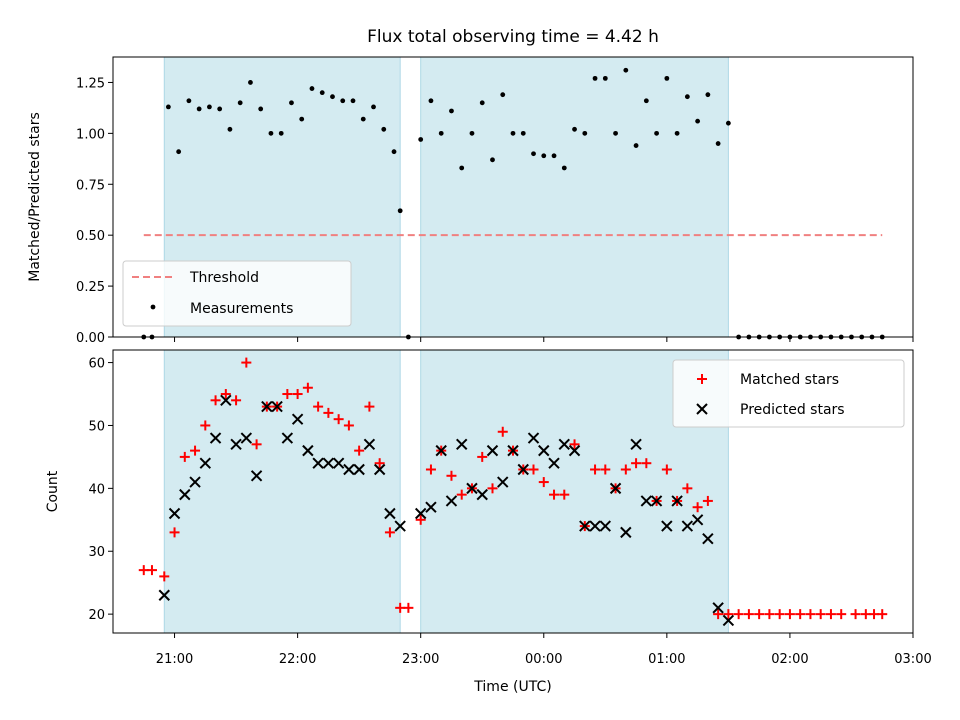  Describe the element at coordinates (90, 338) in the screenshot. I see `ratio-y-tick-label: 0.00` at that location.